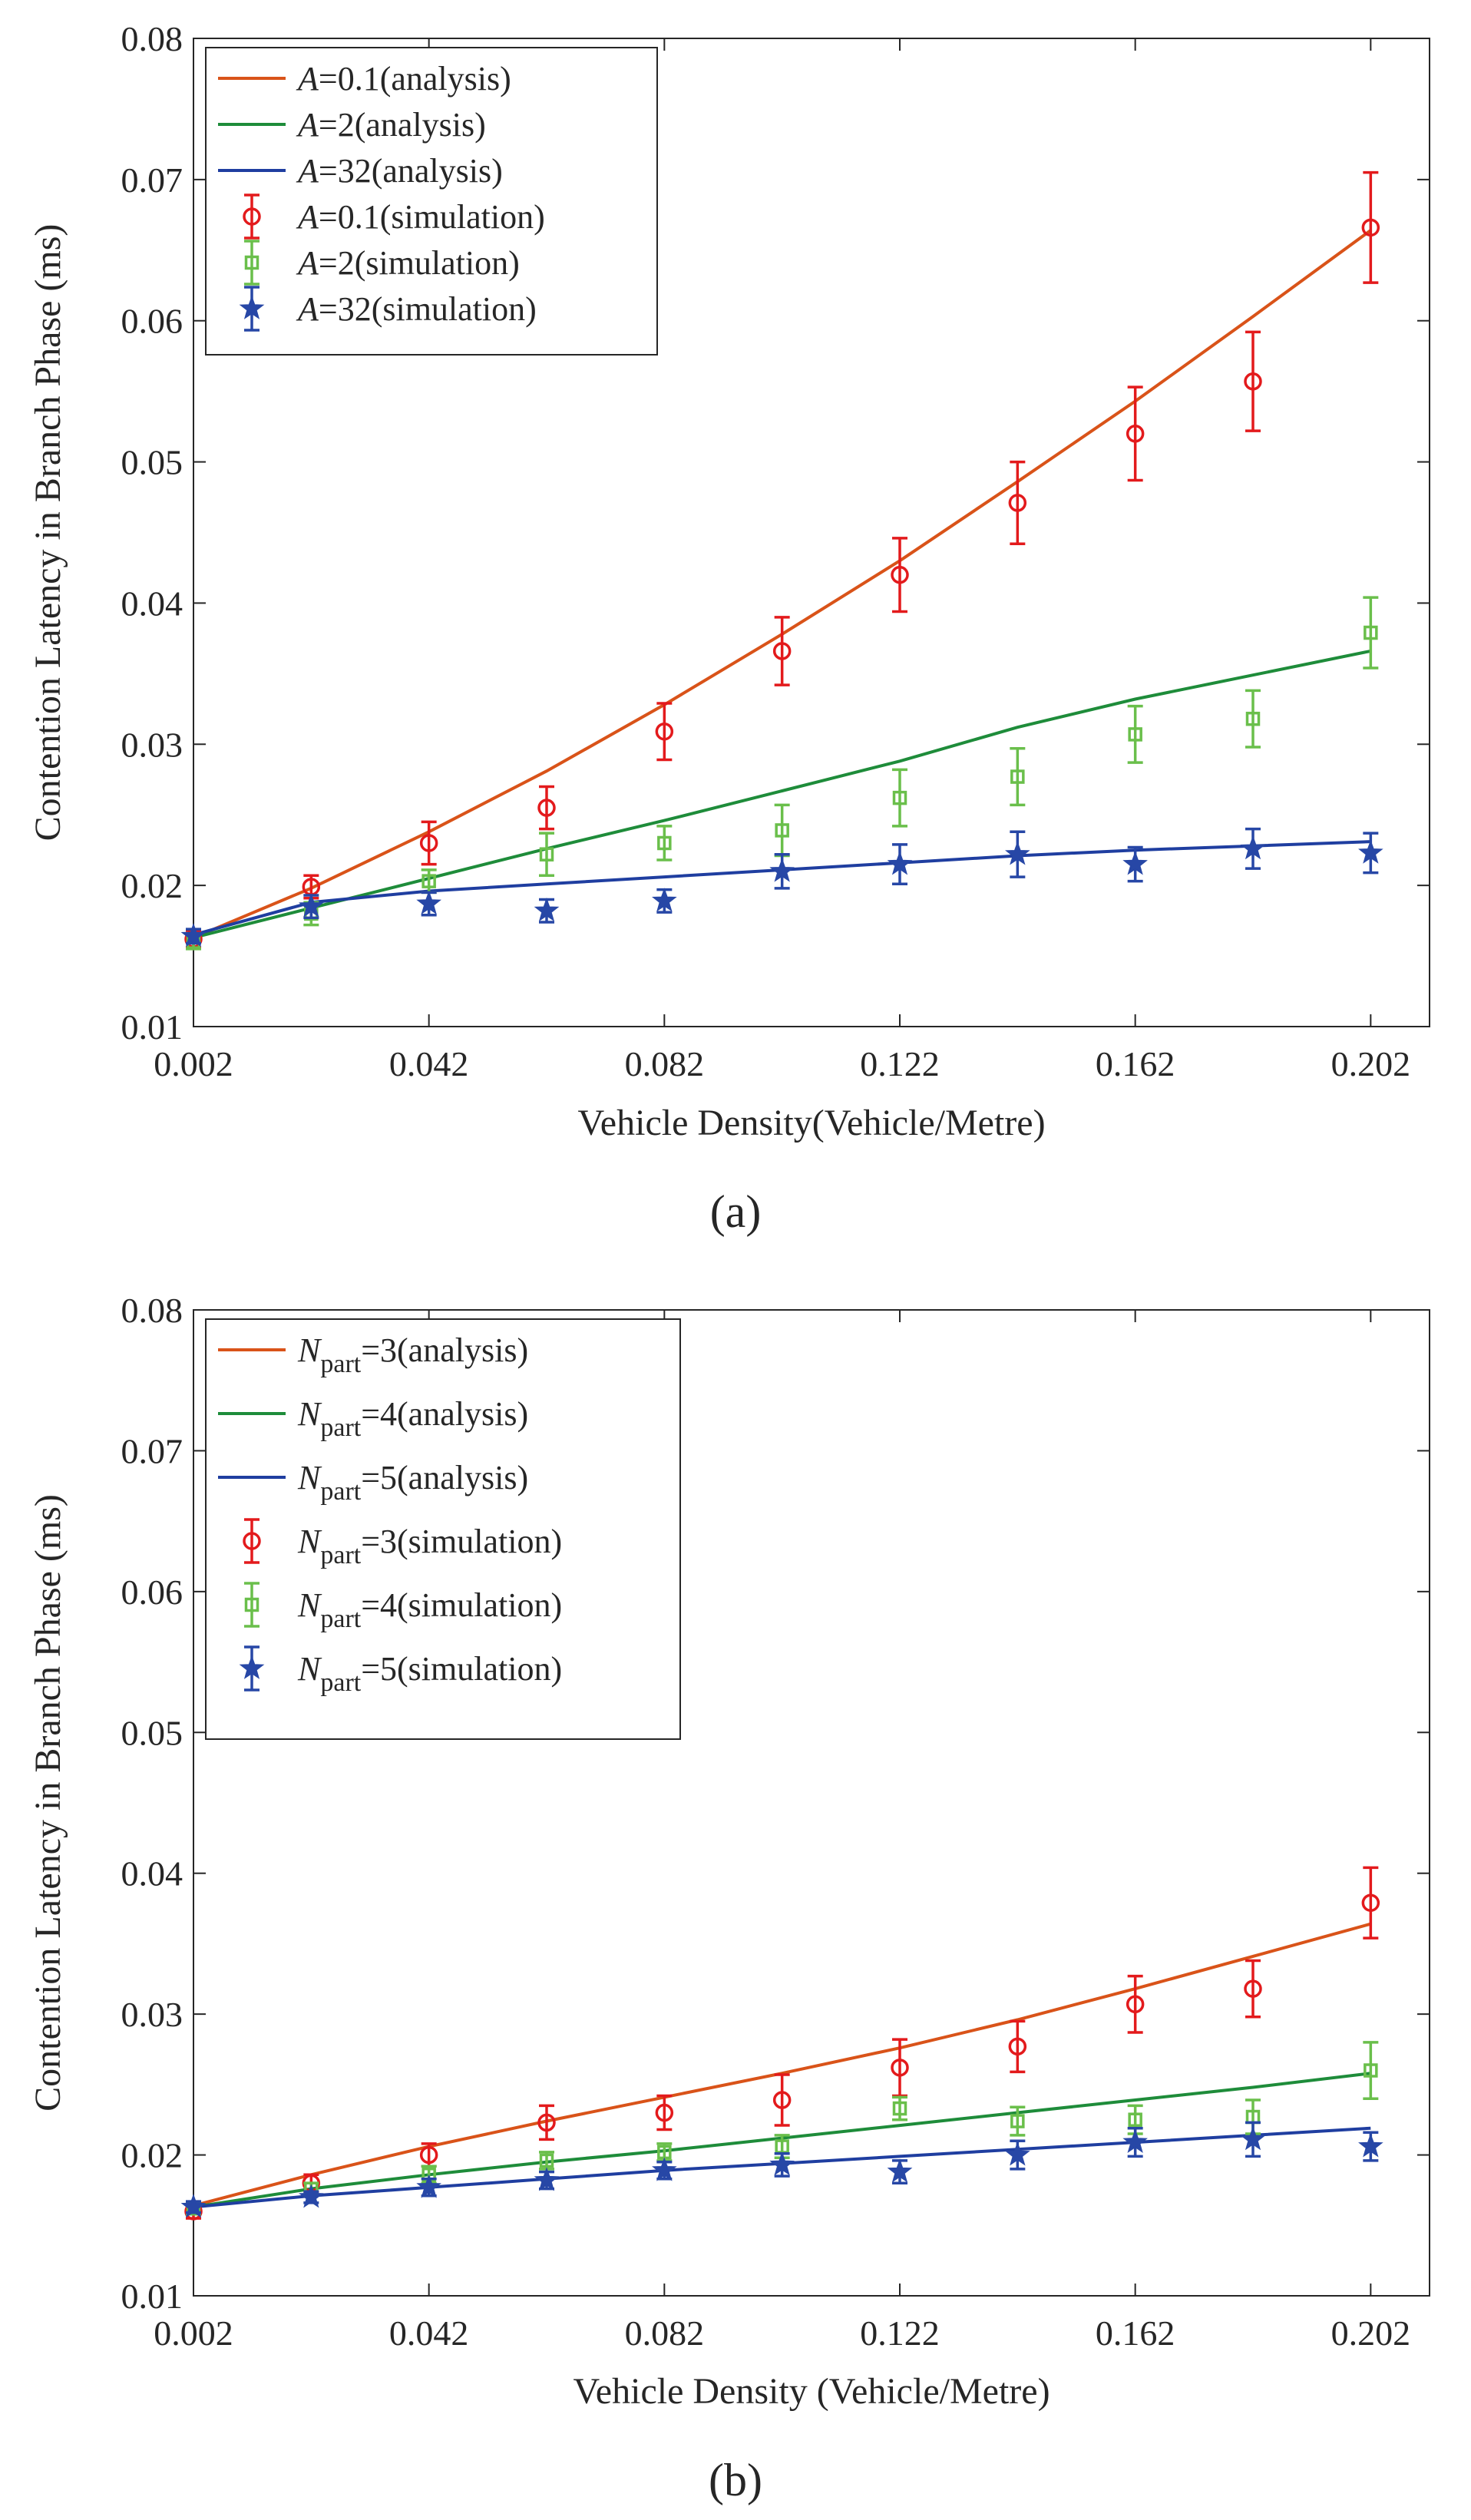  What do you see at coordinates (1135, 1063) in the screenshot?
I see `charta-xtick-label: 0.162` at bounding box center [1135, 1063].